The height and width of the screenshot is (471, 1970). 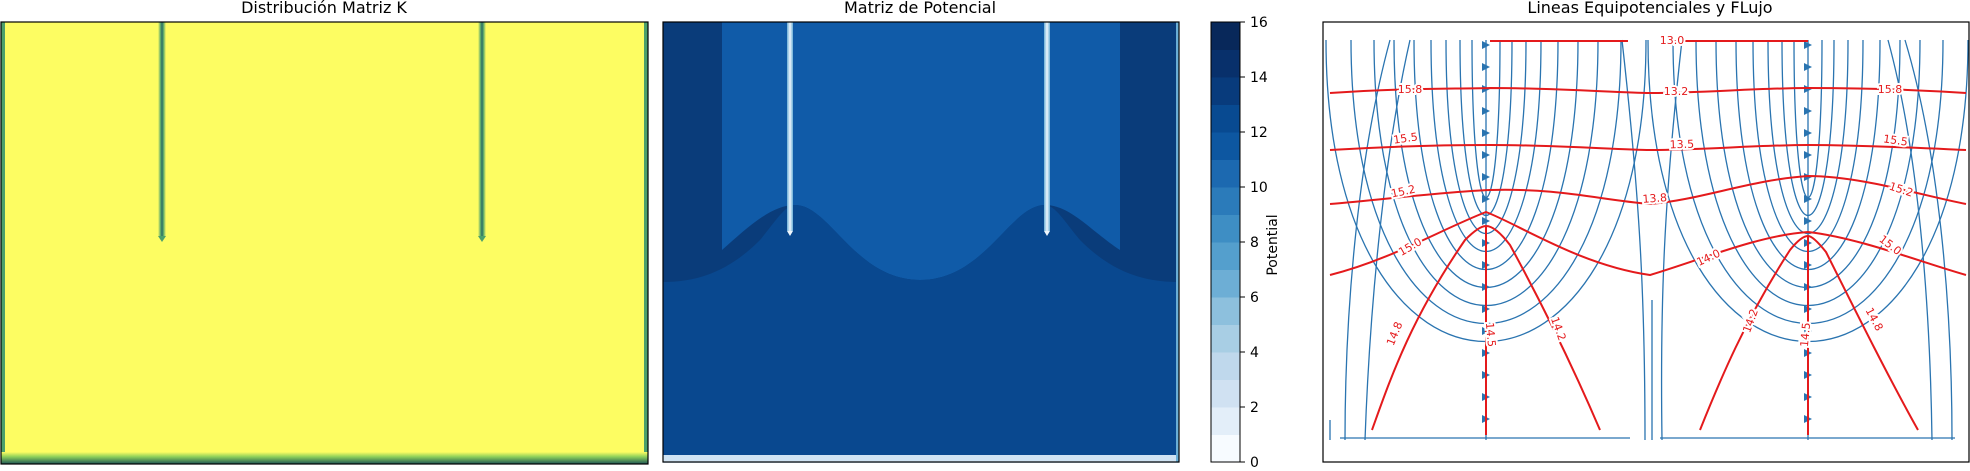 What do you see at coordinates (1259, 23) in the screenshot?
I see `colorbar-tick-label: 16` at bounding box center [1259, 23].